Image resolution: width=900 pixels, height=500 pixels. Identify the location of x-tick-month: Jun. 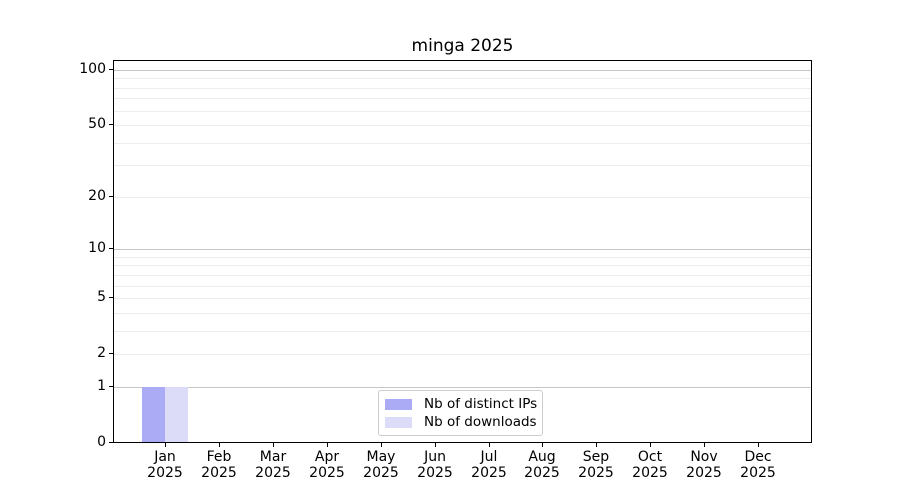
(435, 457).